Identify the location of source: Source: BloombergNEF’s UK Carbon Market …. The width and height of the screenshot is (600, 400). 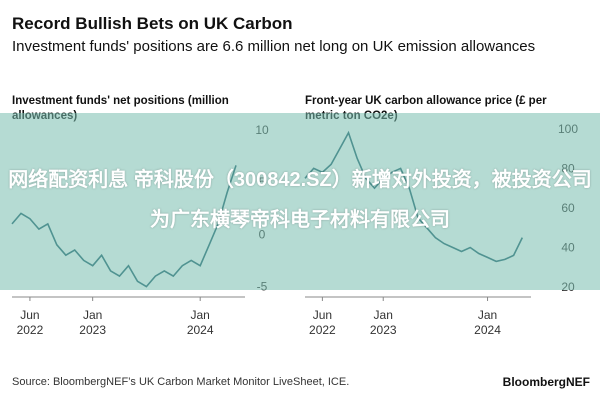
(181, 382).